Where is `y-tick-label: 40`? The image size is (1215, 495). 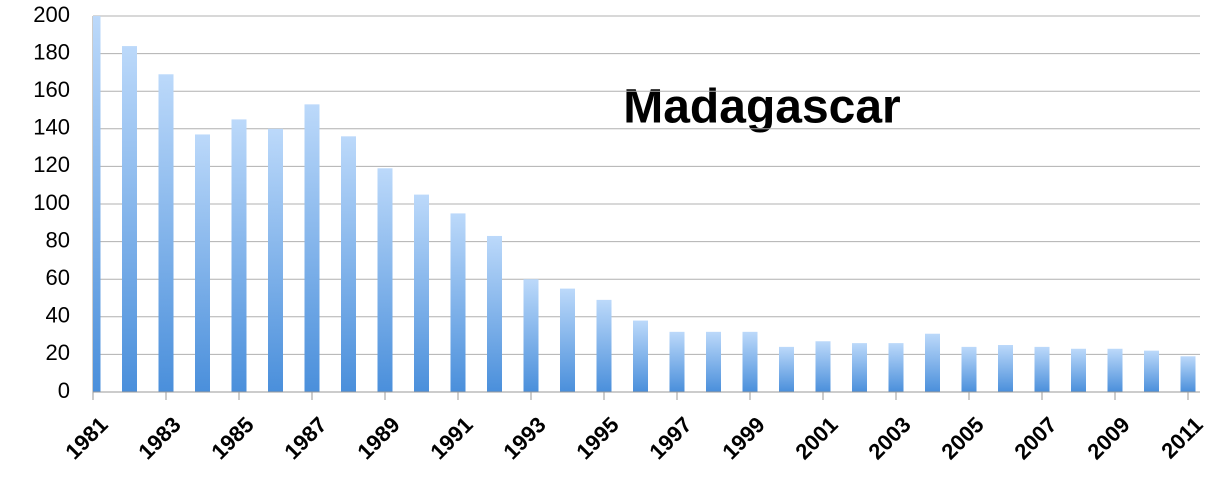
y-tick-label: 40 is located at coordinates (58, 315).